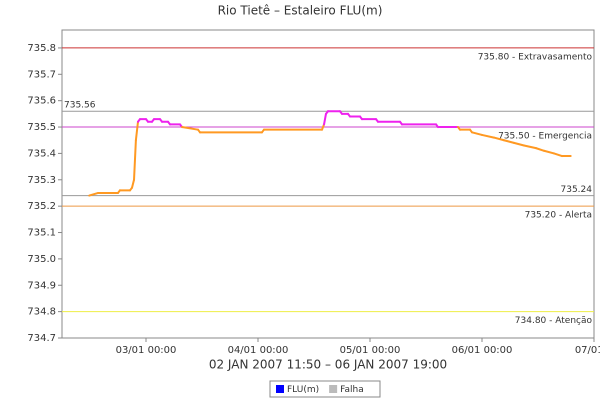 This screenshot has height=400, width=600. Describe the element at coordinates (41, 338) in the screenshot. I see `y-tick-label: 734.7` at that location.